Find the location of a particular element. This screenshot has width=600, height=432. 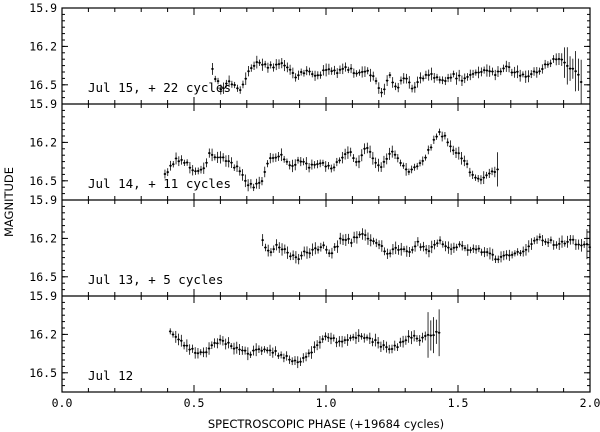

panel-label: Jul 13, + 5 cycles is located at coordinates (155, 279).